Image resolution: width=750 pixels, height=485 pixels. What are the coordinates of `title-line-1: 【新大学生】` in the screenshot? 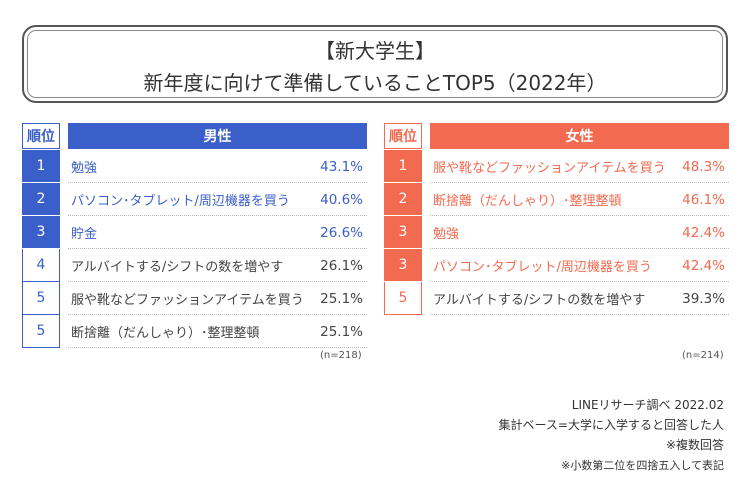 It's located at (375, 51).